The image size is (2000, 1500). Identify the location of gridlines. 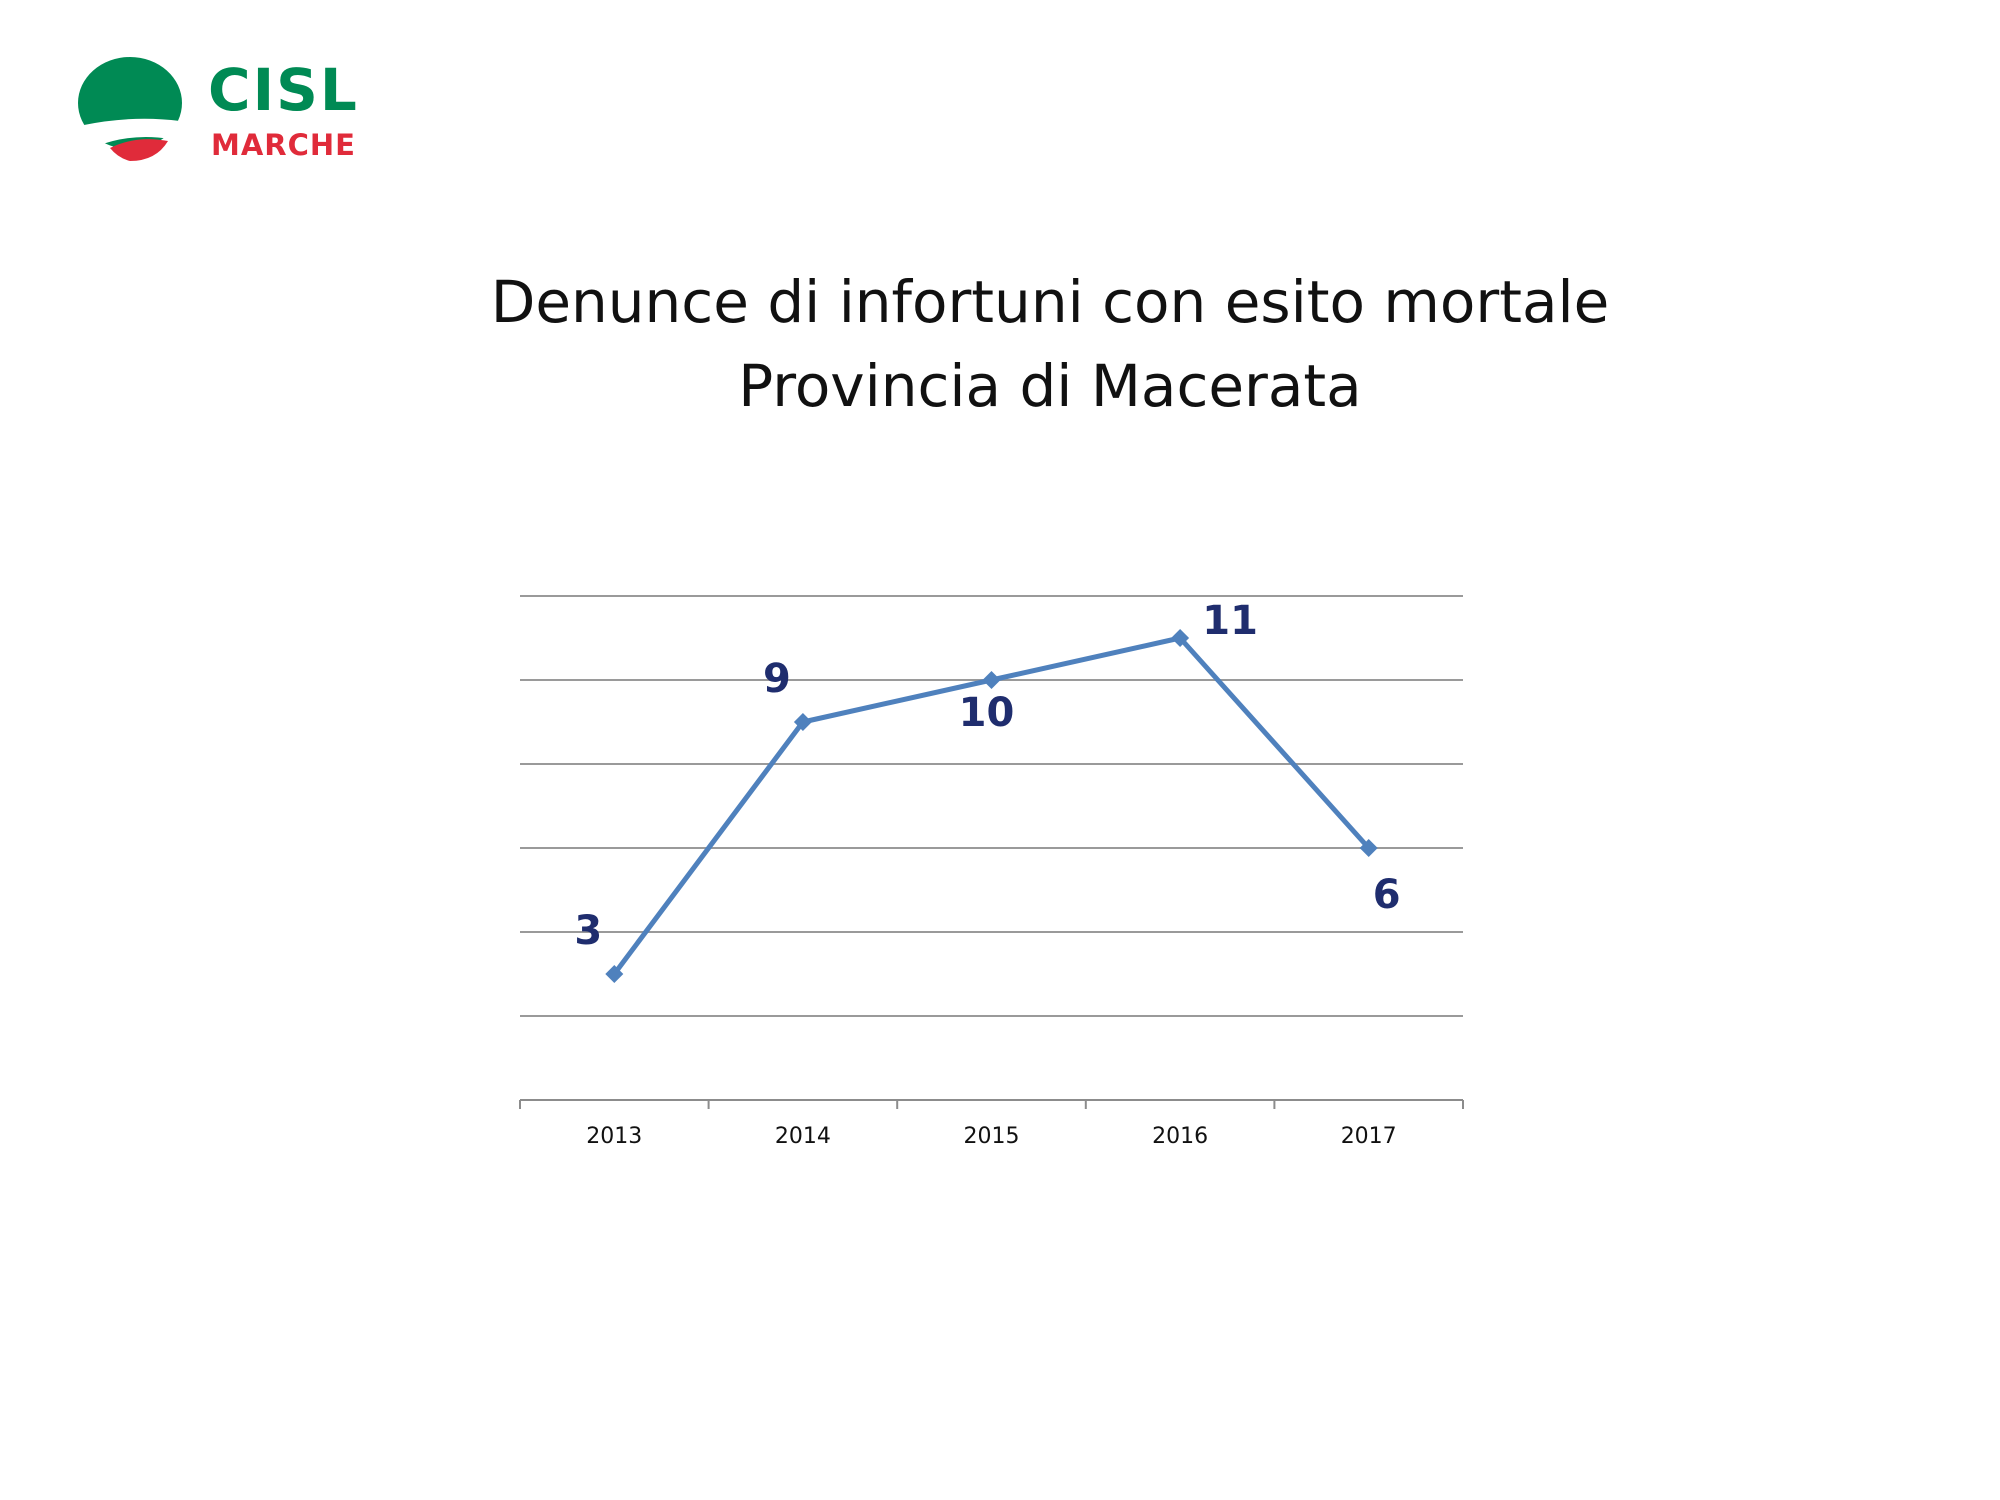
(991, 806).